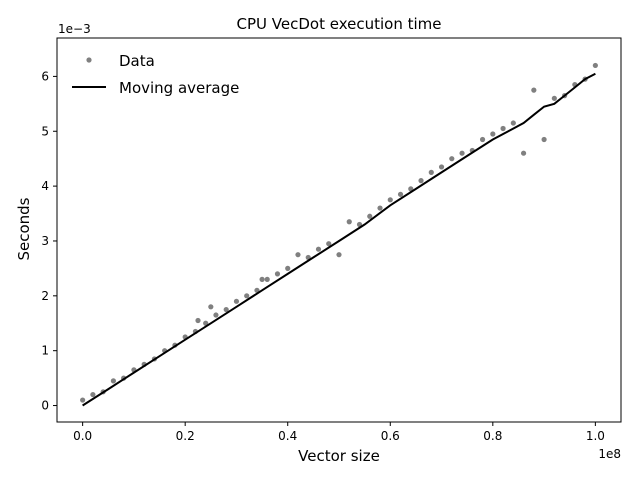  What do you see at coordinates (45, 76) in the screenshot?
I see `y-tick-label: 6` at bounding box center [45, 76].